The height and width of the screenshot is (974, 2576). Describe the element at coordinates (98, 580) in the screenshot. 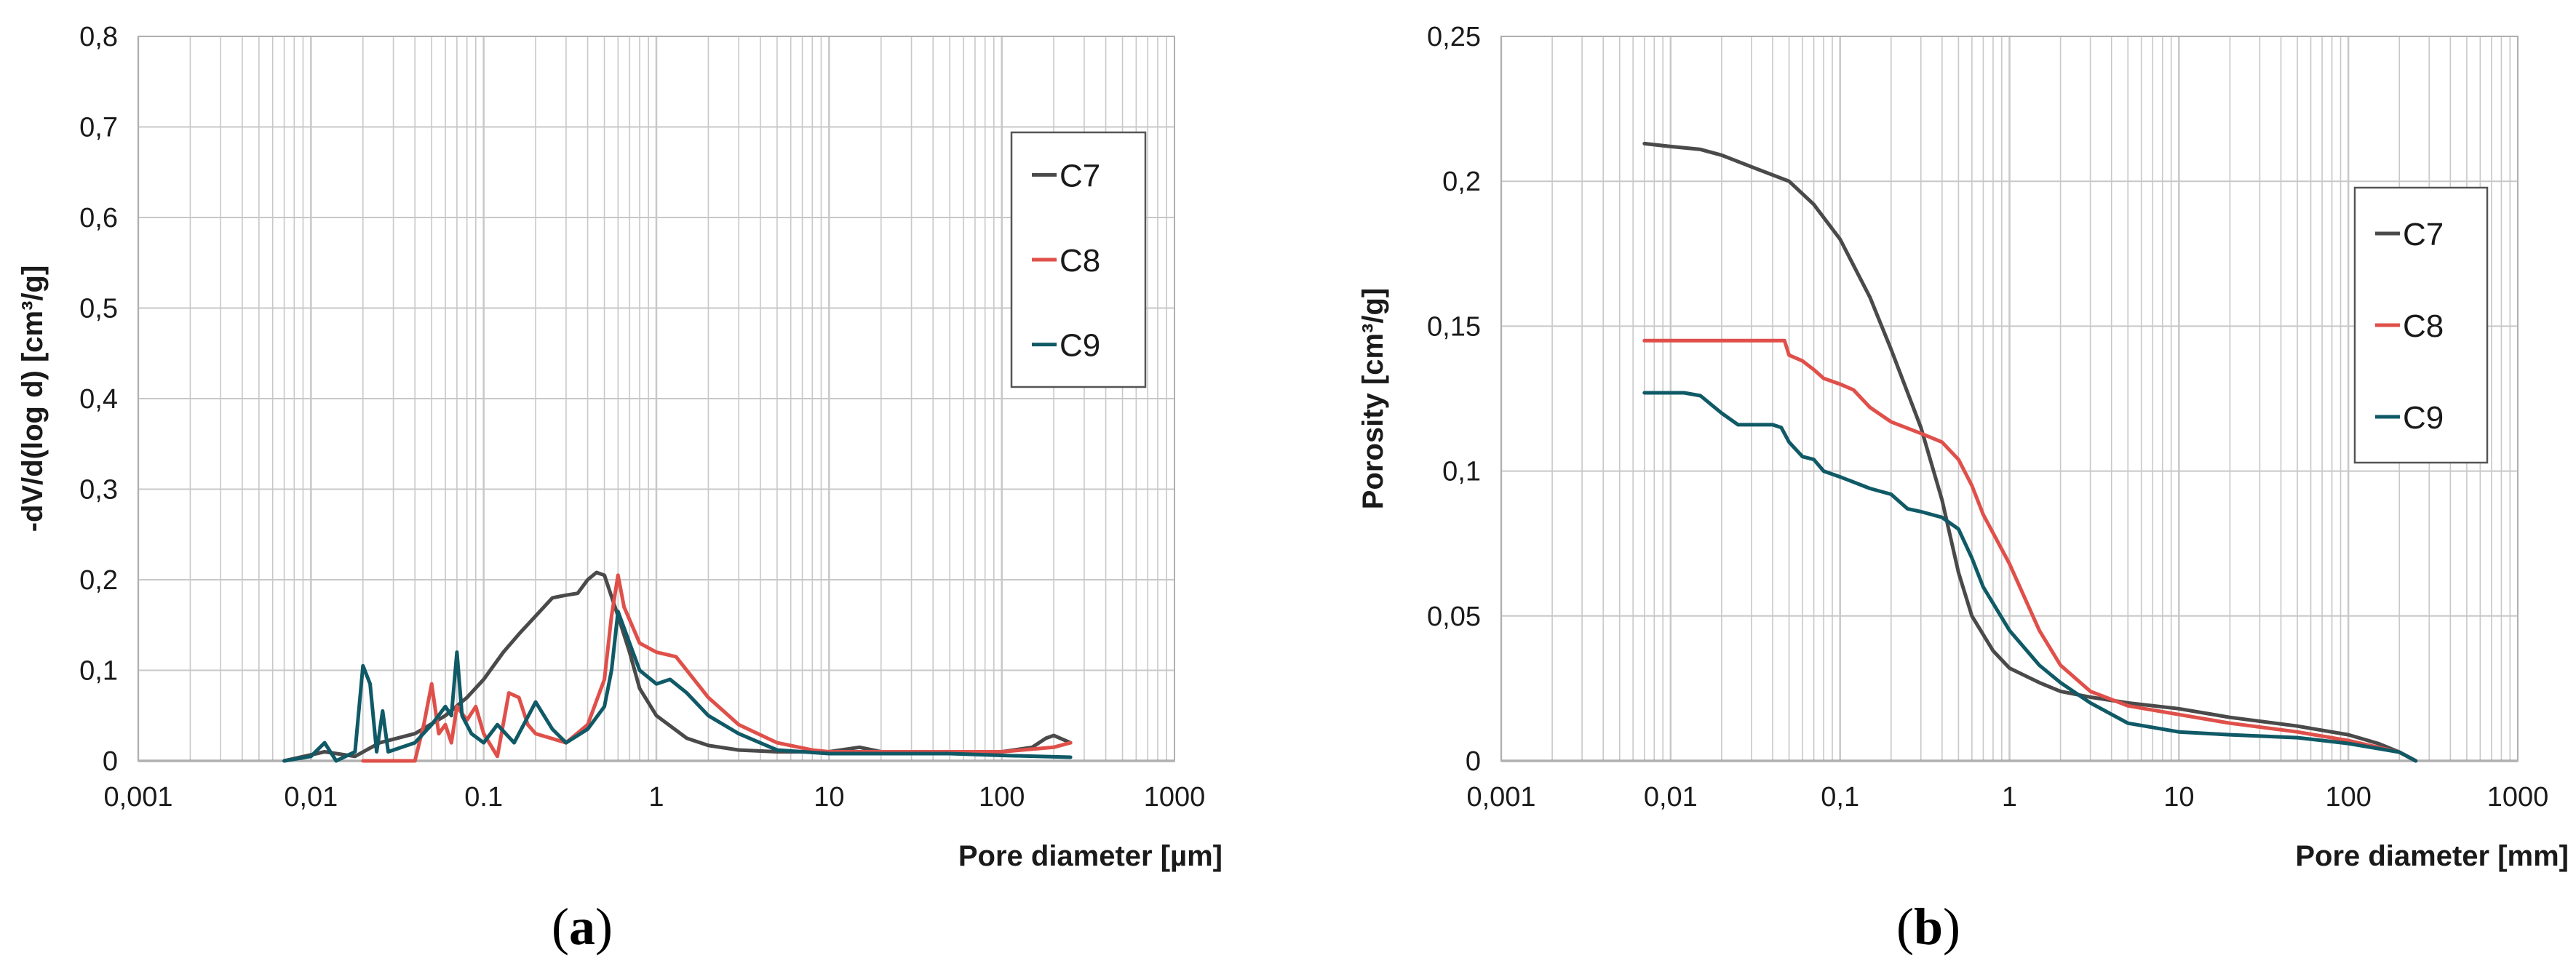

I see `panel-a-y-tick-label: 0,2` at that location.